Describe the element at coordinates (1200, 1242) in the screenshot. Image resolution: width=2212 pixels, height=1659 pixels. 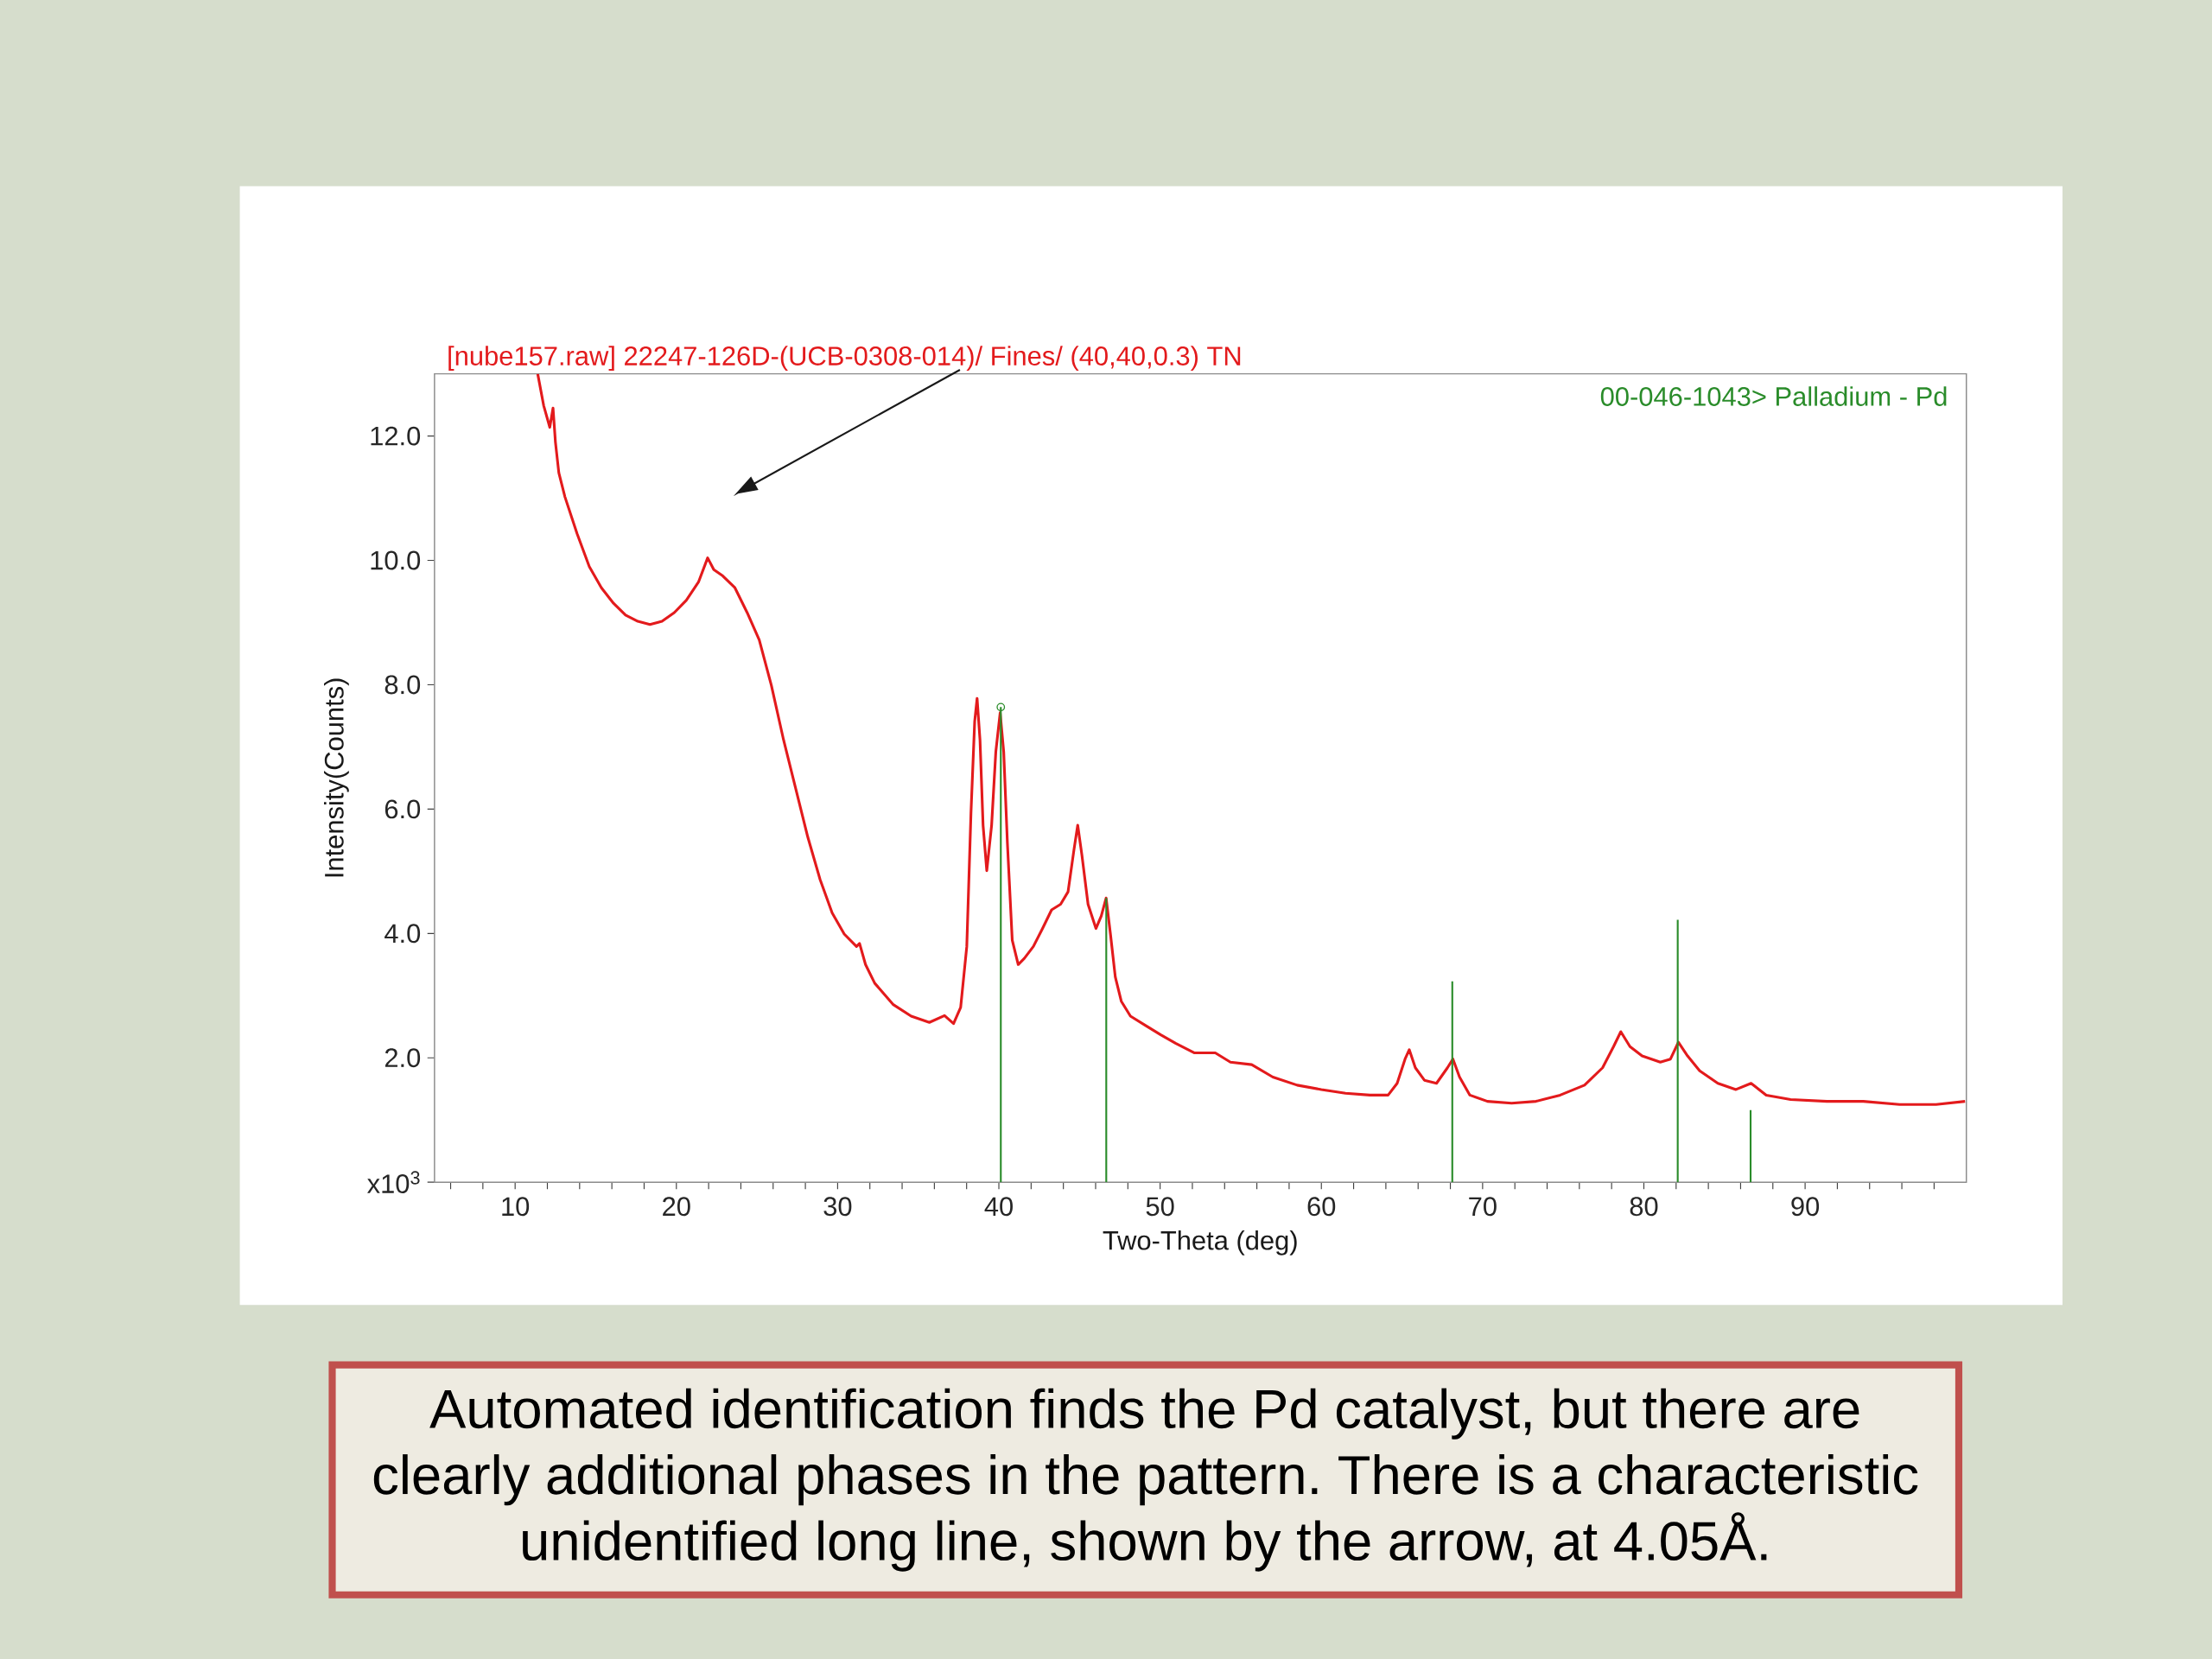
I see `x-axis-title: Two-Theta (deg)` at that location.